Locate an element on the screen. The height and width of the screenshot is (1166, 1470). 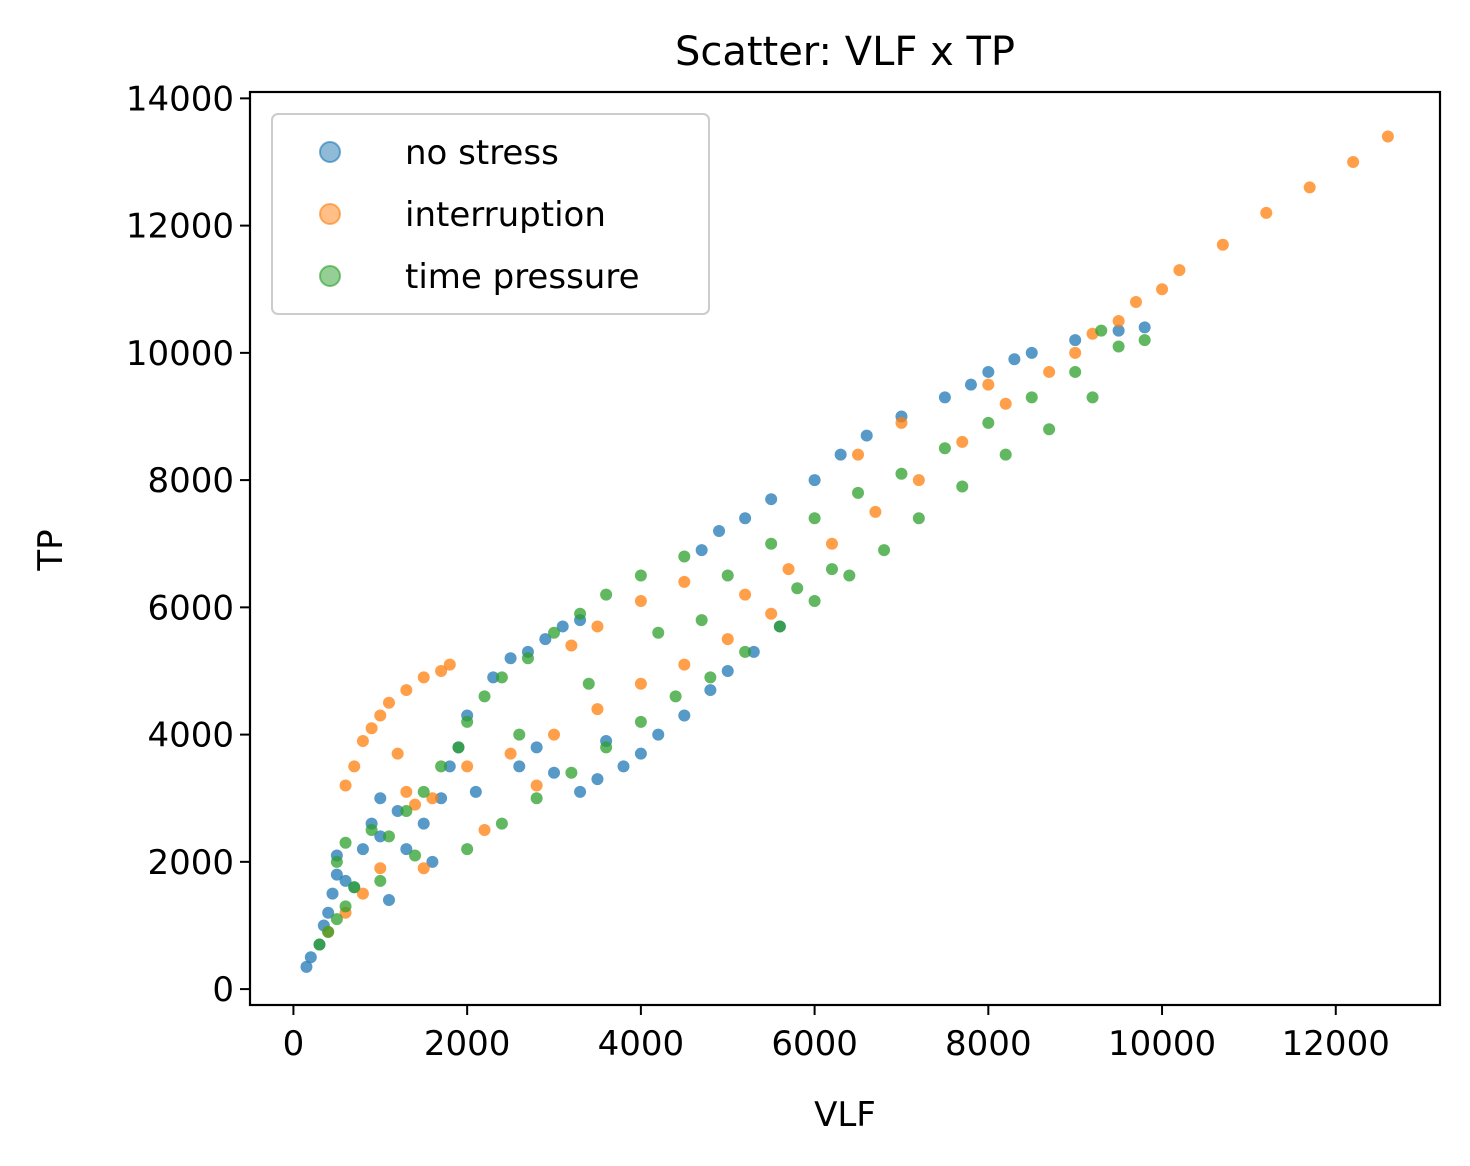
legend-label: interruption is located at coordinates (505, 215).